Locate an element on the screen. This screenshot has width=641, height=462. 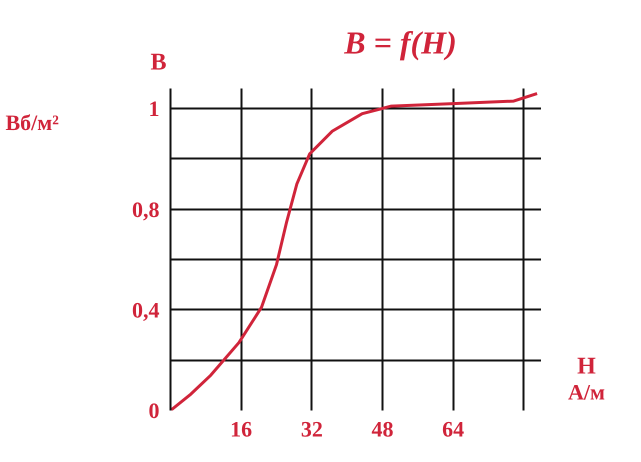
x-tick-label: 32 is located at coordinates (311, 429).